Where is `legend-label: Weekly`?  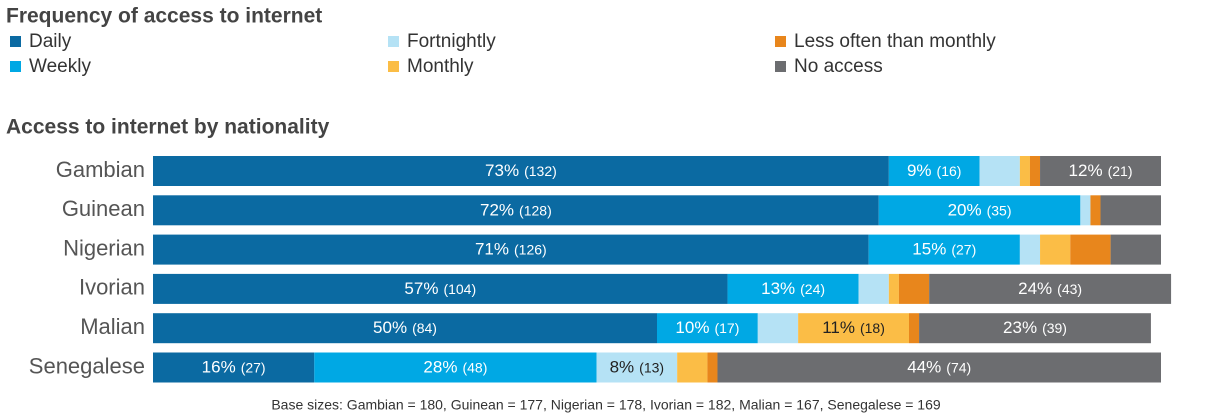
legend-label: Weekly is located at coordinates (60, 66).